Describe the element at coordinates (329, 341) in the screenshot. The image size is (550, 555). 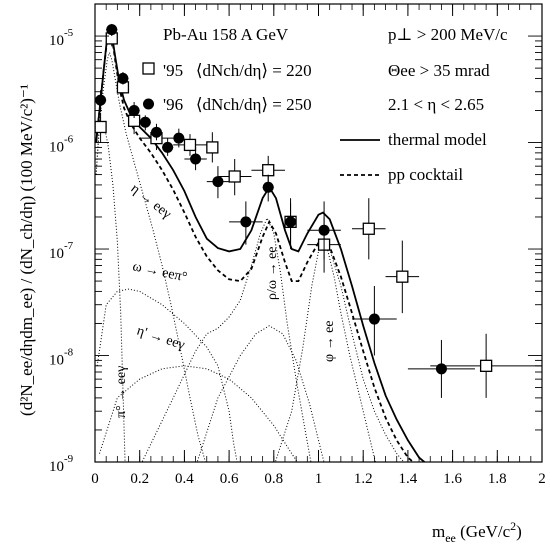
I see `phi-curve-label: φ → ee` at that location.